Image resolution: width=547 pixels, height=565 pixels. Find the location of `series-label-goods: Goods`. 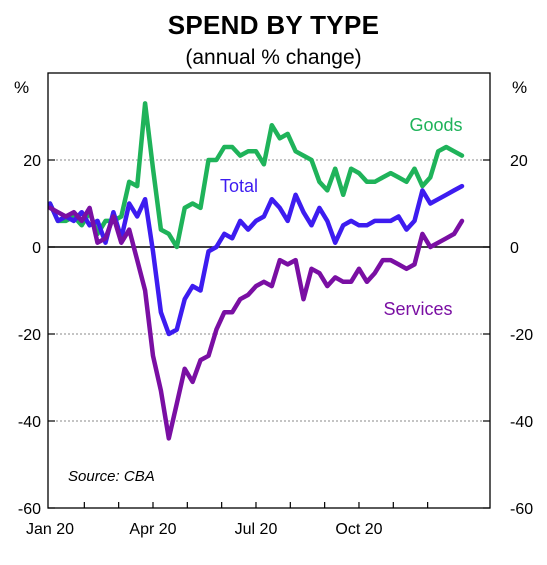

series-label-goods: Goods is located at coordinates (435, 125).